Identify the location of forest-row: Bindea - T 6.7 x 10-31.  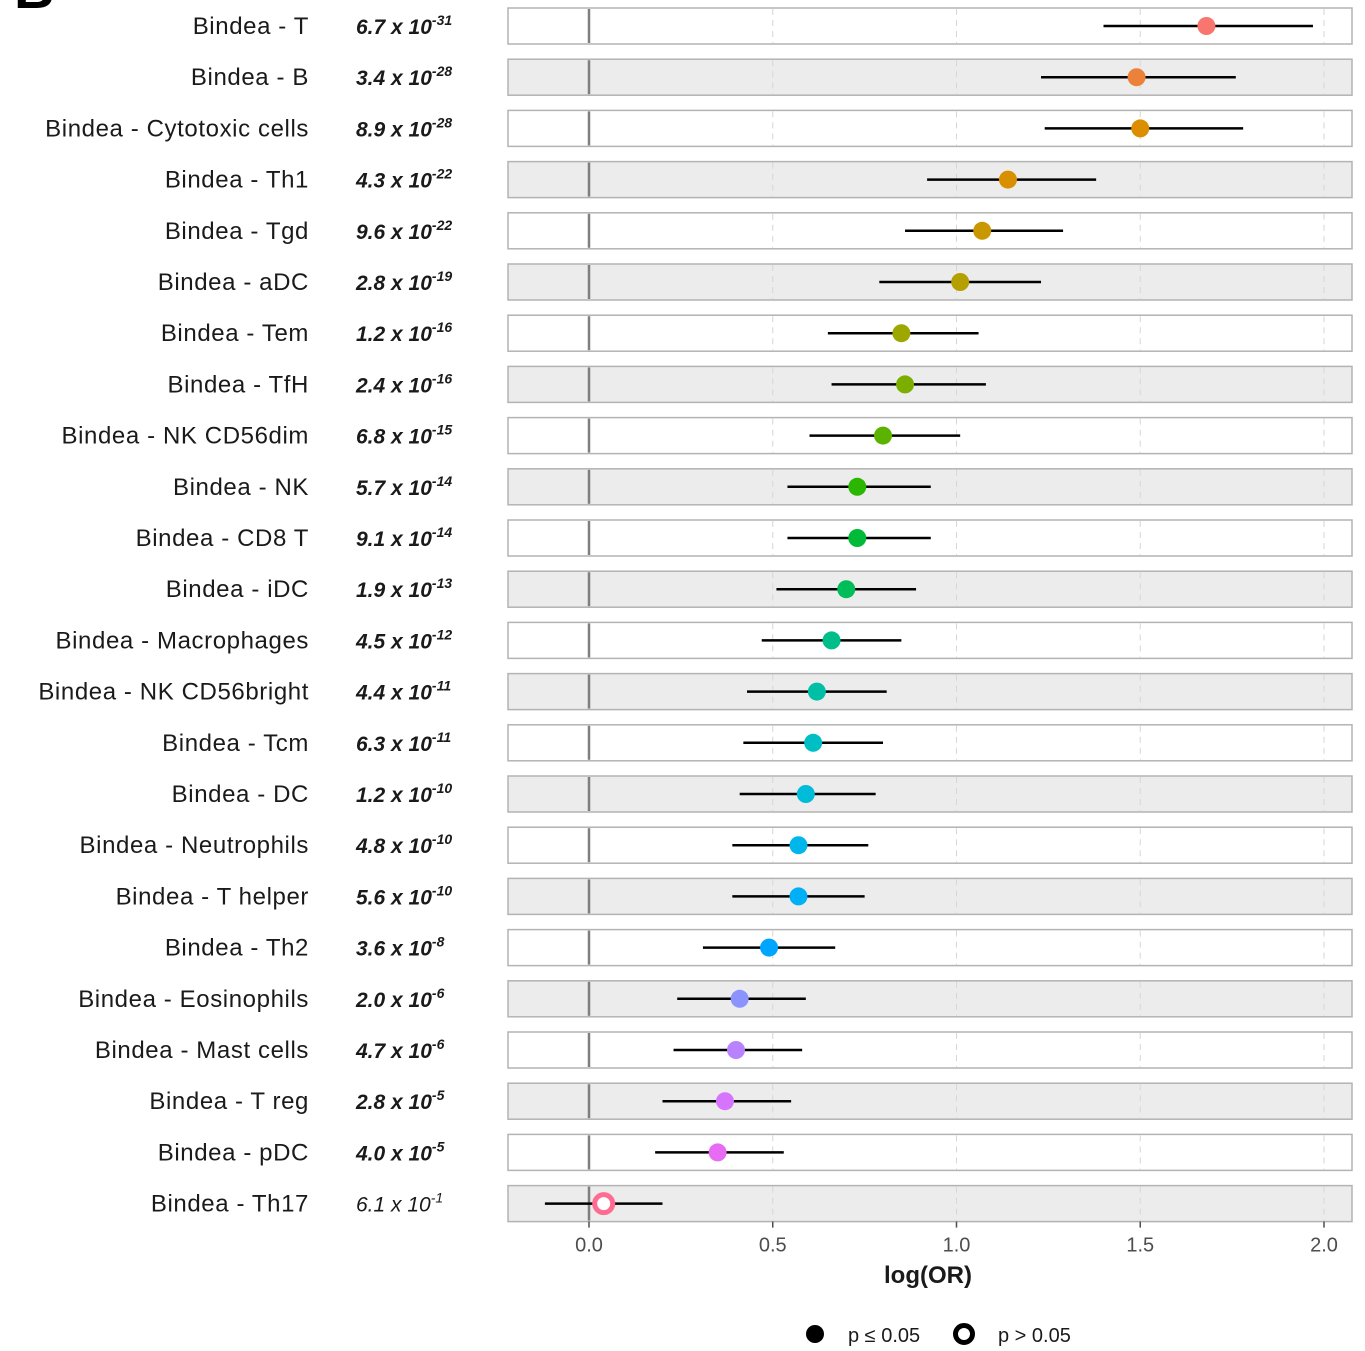
(773, 26).